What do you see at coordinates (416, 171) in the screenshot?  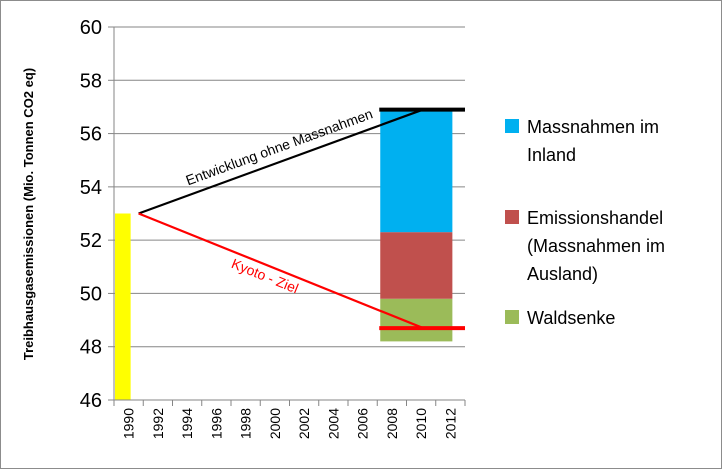 I see `bar-segment-massnahmen` at bounding box center [416, 171].